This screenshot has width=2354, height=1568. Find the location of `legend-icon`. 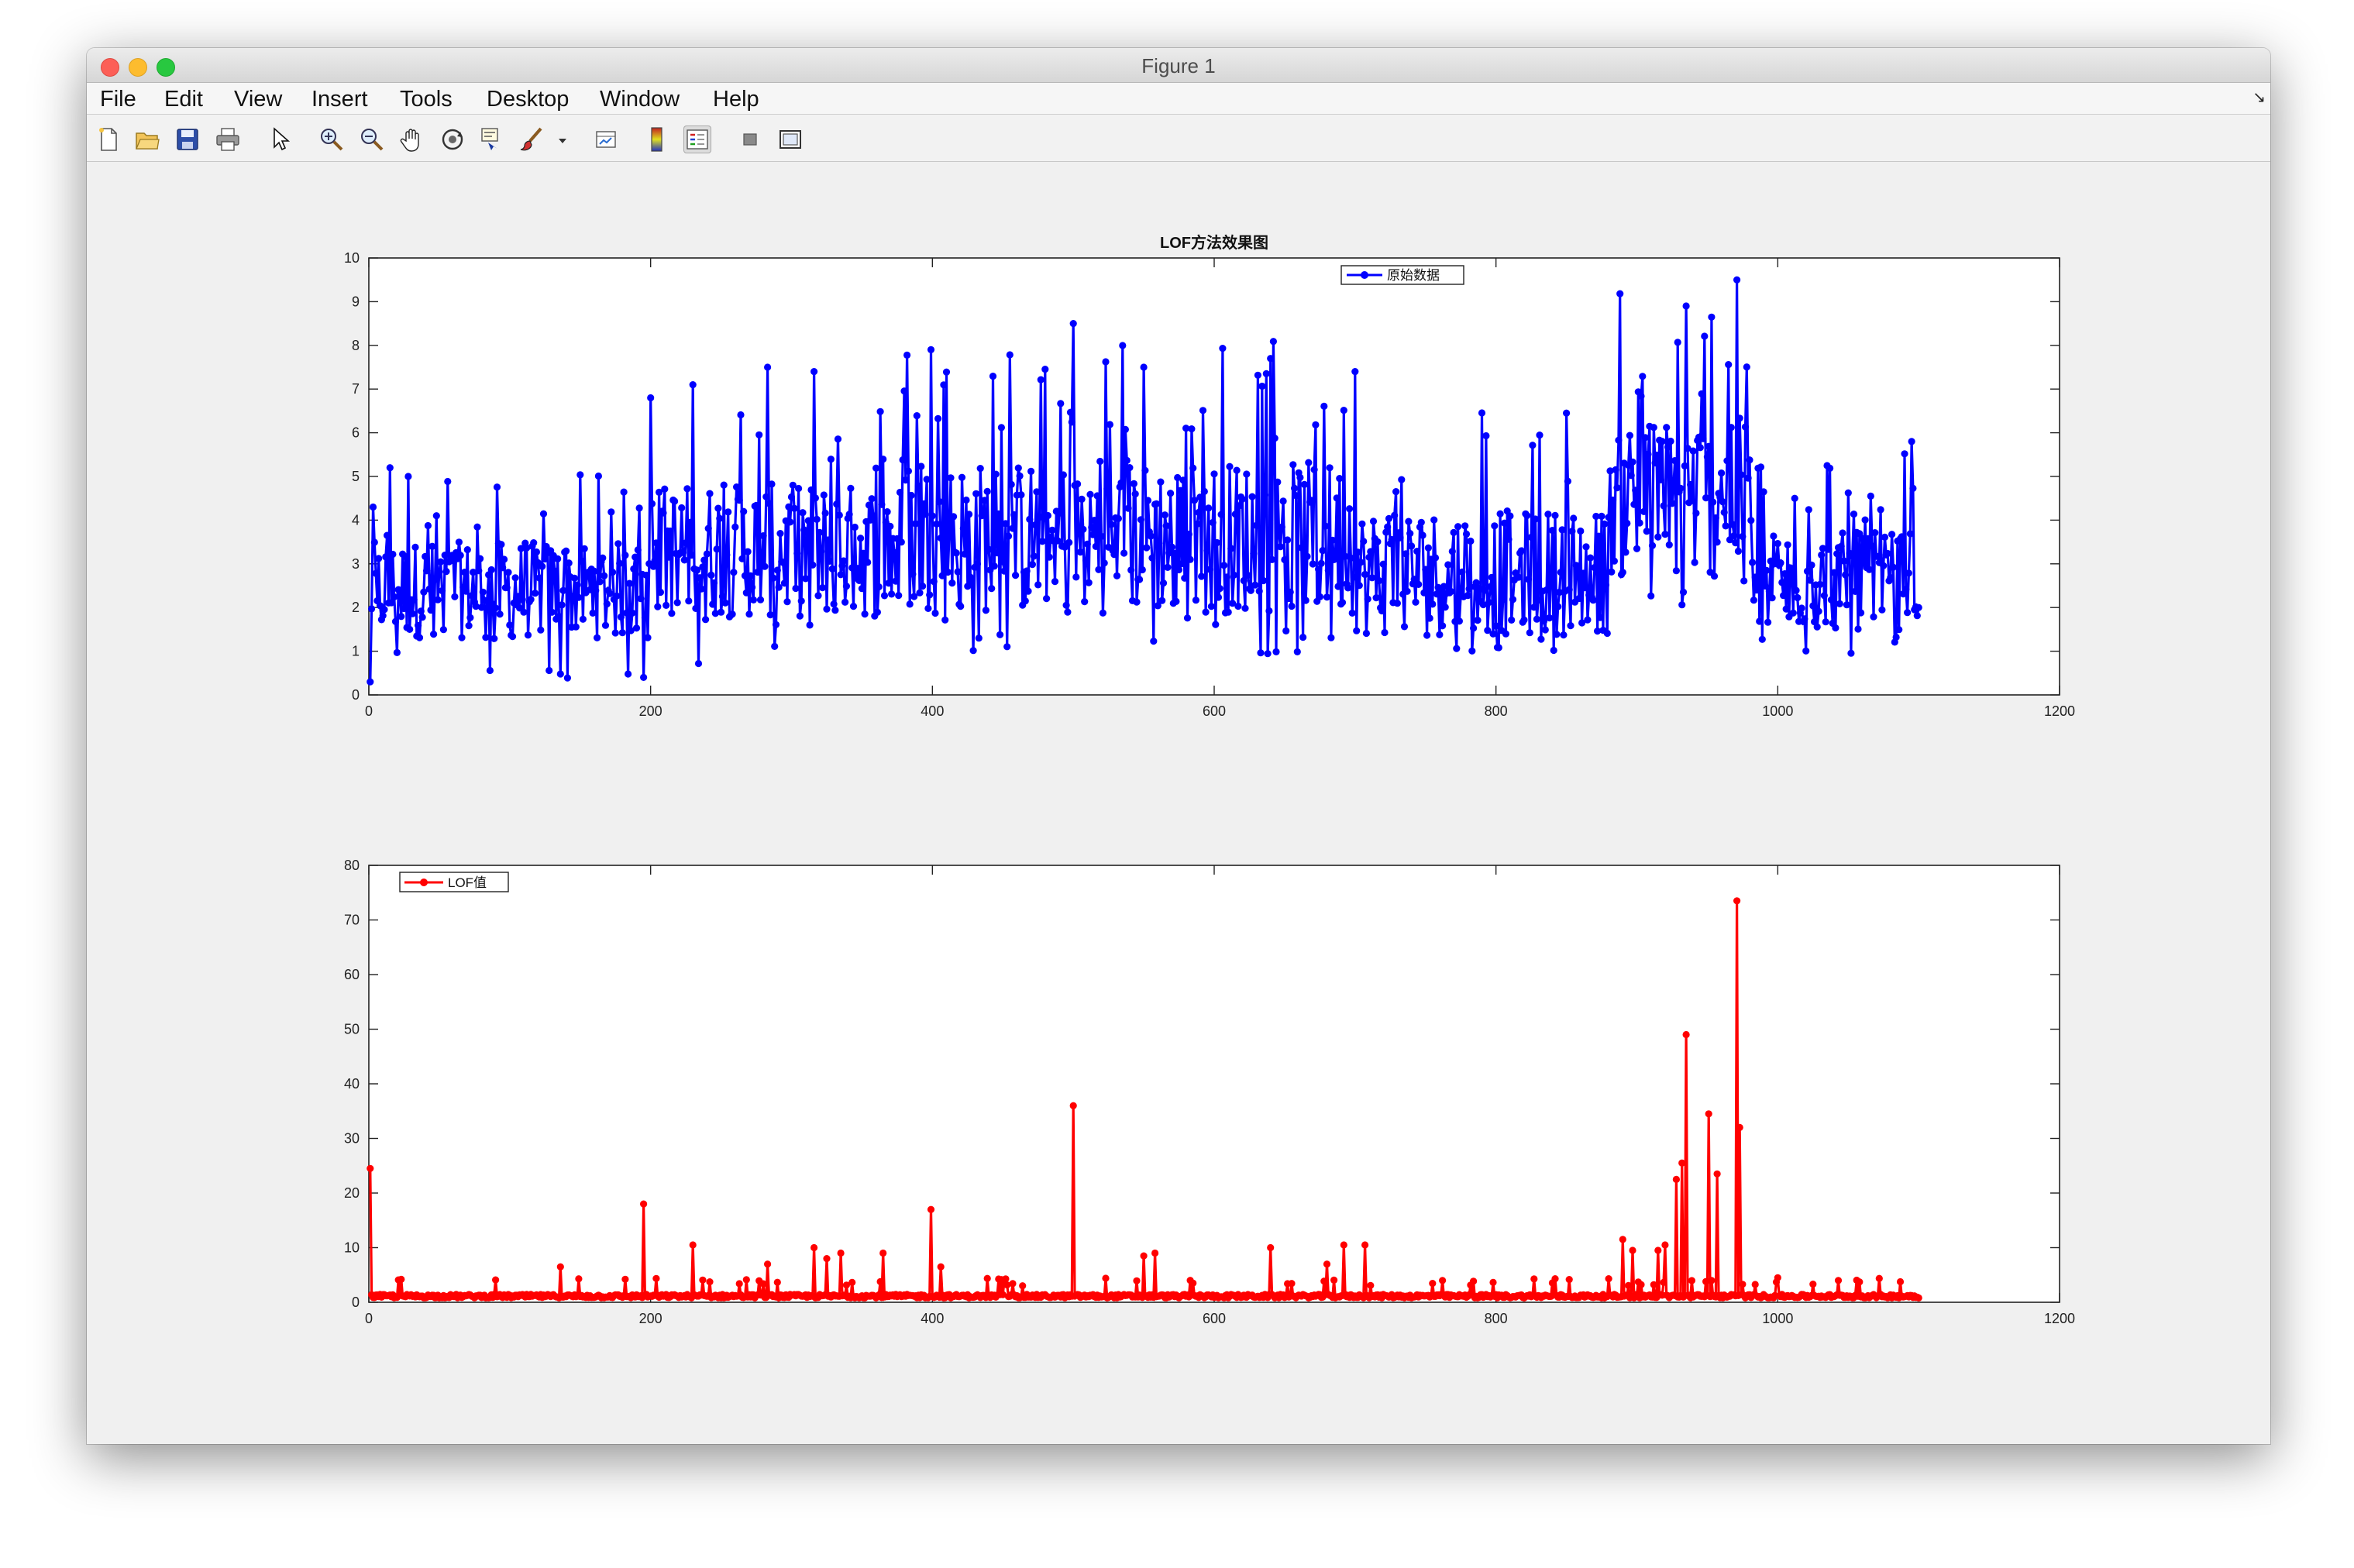

legend-icon is located at coordinates (697, 139).